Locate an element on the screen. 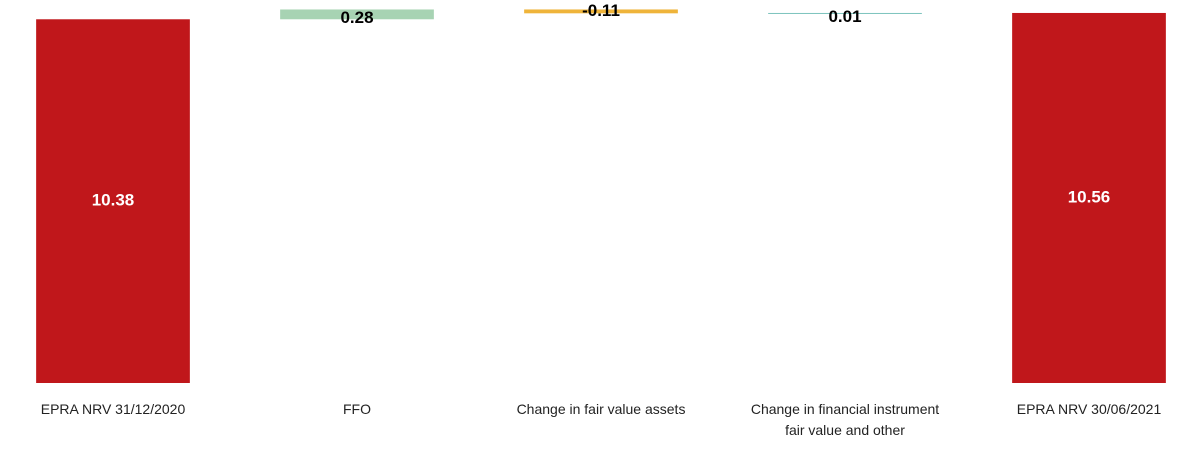 The height and width of the screenshot is (471, 1192). value-label: 0.28 is located at coordinates (356, 17).